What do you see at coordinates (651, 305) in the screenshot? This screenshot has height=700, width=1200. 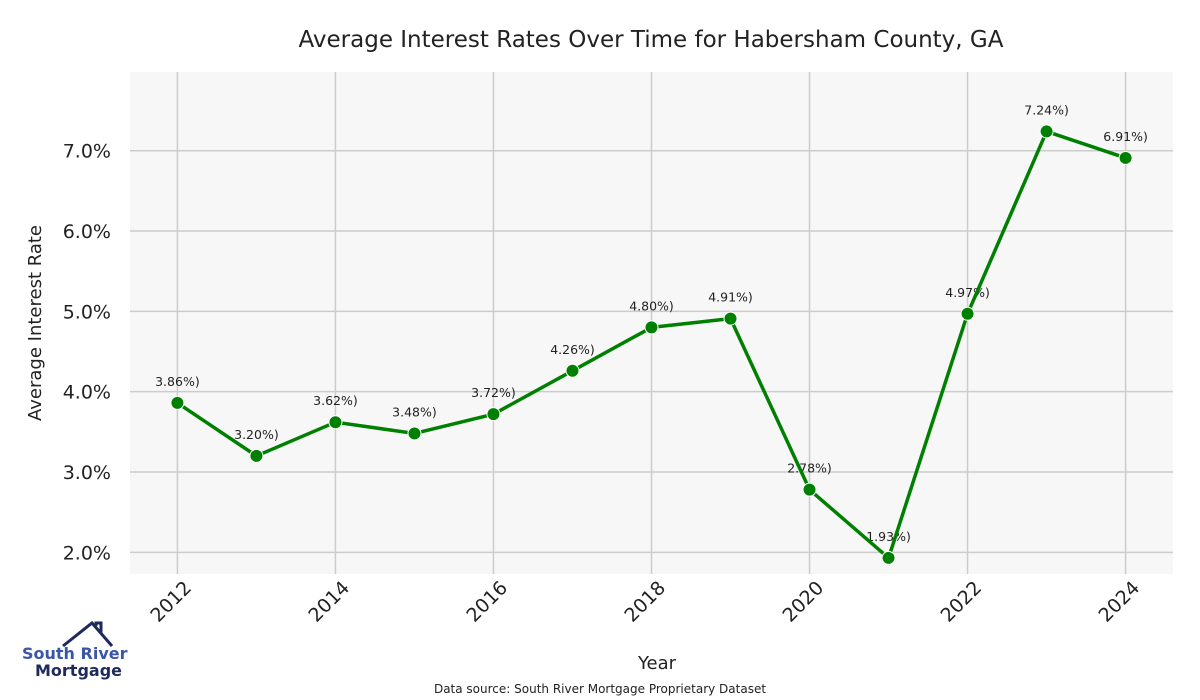 I see `data-label: 4.80%)` at bounding box center [651, 305].